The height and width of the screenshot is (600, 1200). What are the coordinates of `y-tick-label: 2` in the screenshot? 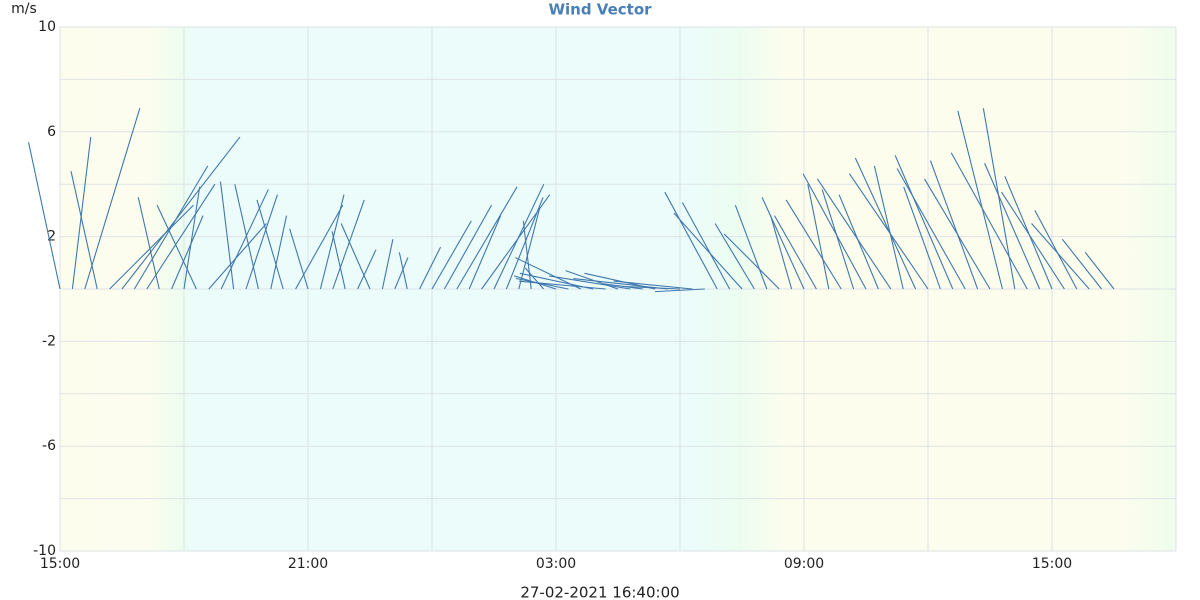 It's located at (51, 237).